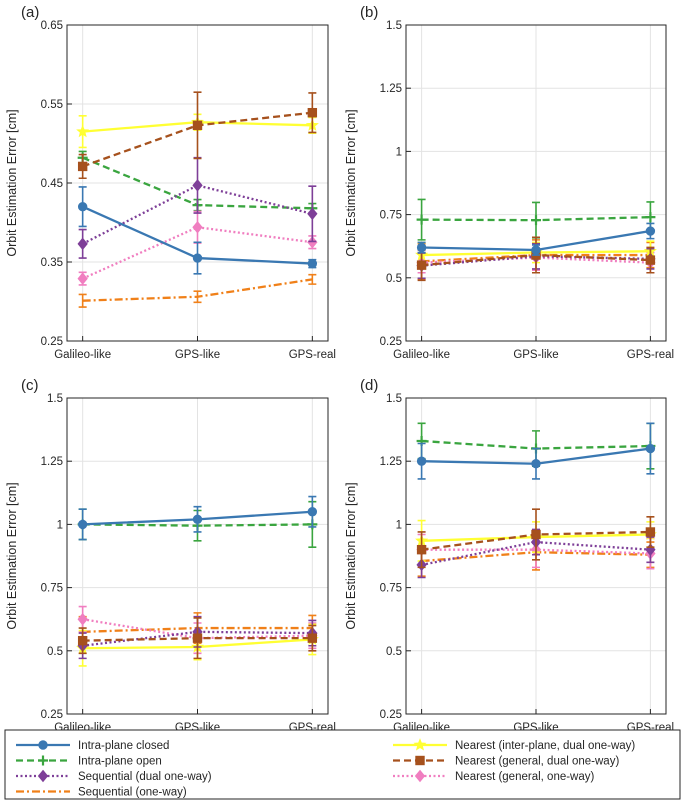 Image resolution: width=685 pixels, height=805 pixels. I want to click on legend-box, so click(342, 764).